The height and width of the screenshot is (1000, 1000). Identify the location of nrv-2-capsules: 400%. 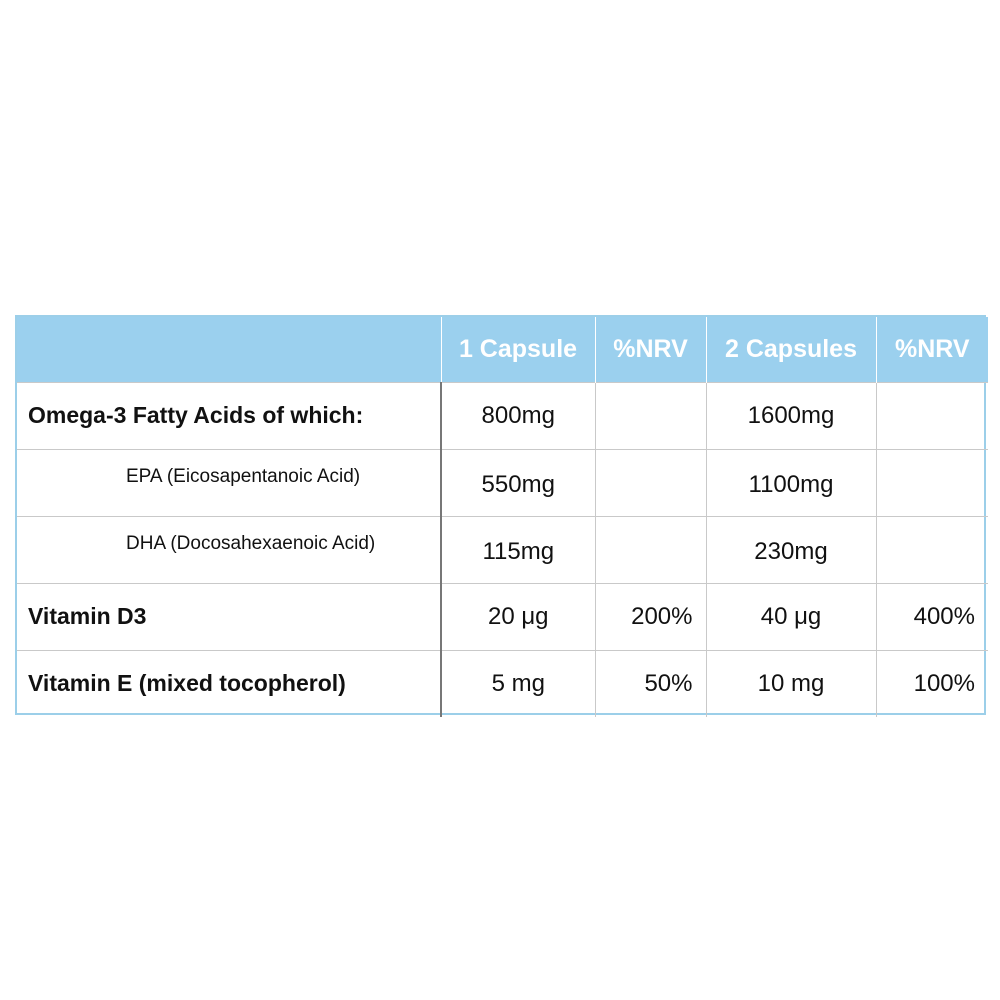
(932, 616).